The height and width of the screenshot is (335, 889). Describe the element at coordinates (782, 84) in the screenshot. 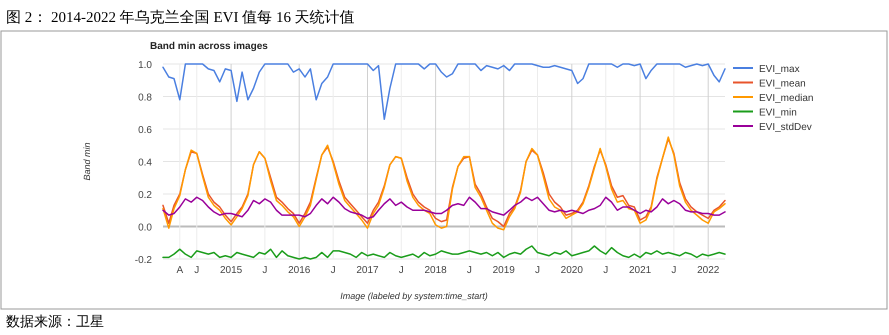

I see `legend-label: EVI_mean` at that location.